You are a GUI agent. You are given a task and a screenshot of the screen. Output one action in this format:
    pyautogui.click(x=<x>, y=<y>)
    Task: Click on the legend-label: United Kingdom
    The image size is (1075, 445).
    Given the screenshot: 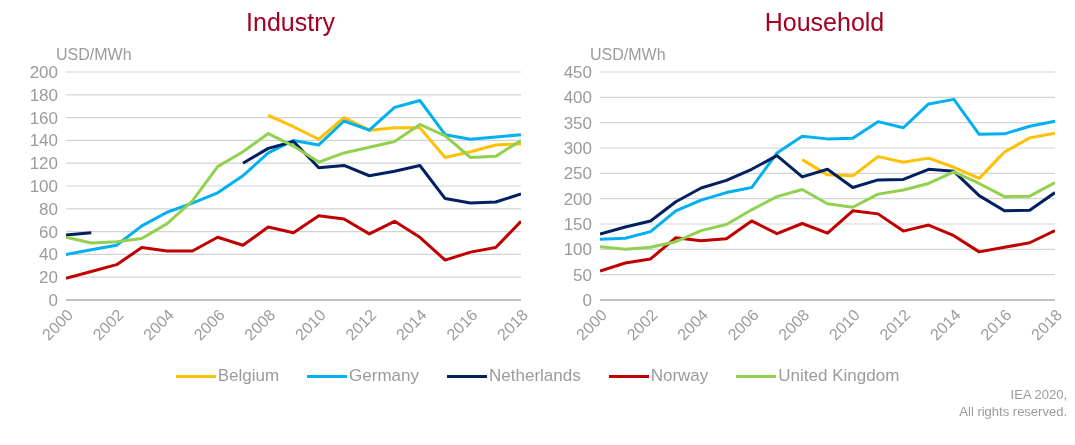 What is the action you would take?
    pyautogui.click(x=839, y=376)
    